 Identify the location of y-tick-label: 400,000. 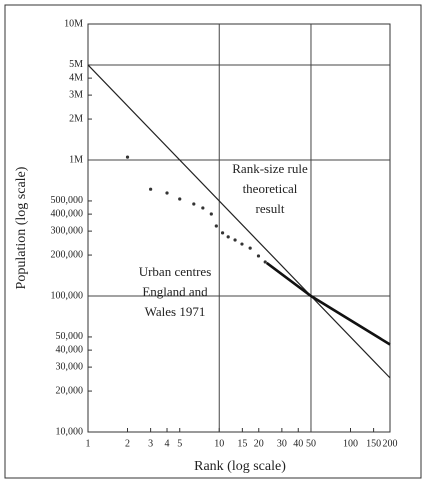
(67, 213).